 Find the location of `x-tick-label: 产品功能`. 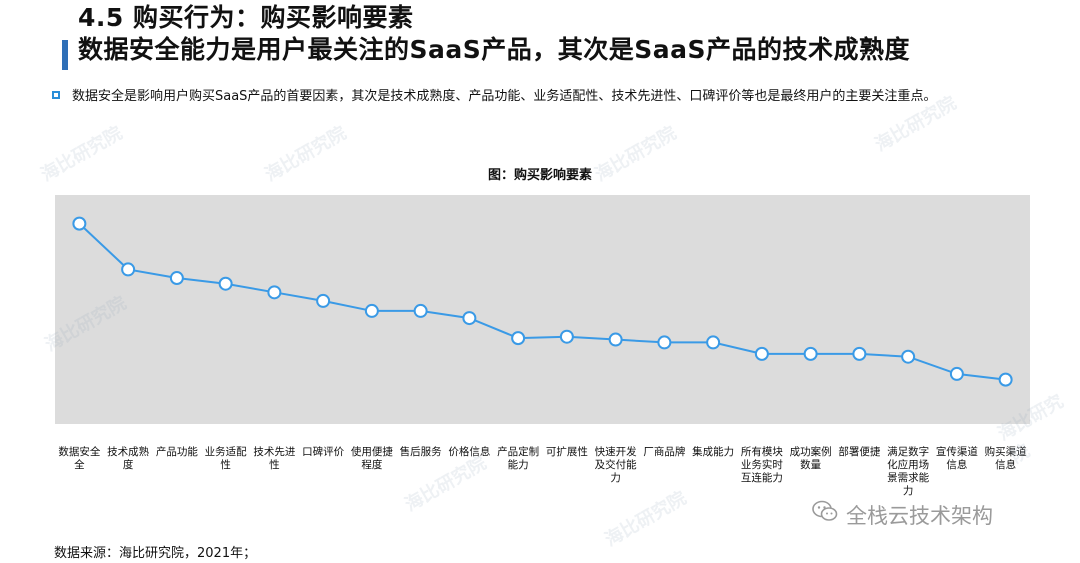

x-tick-label: 产品功能 is located at coordinates (177, 451).